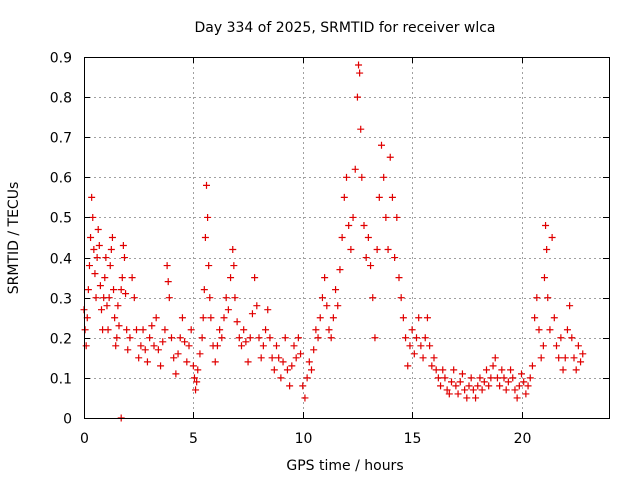 The image size is (640, 480). I want to click on y-tick-label: 0, so click(67, 420).